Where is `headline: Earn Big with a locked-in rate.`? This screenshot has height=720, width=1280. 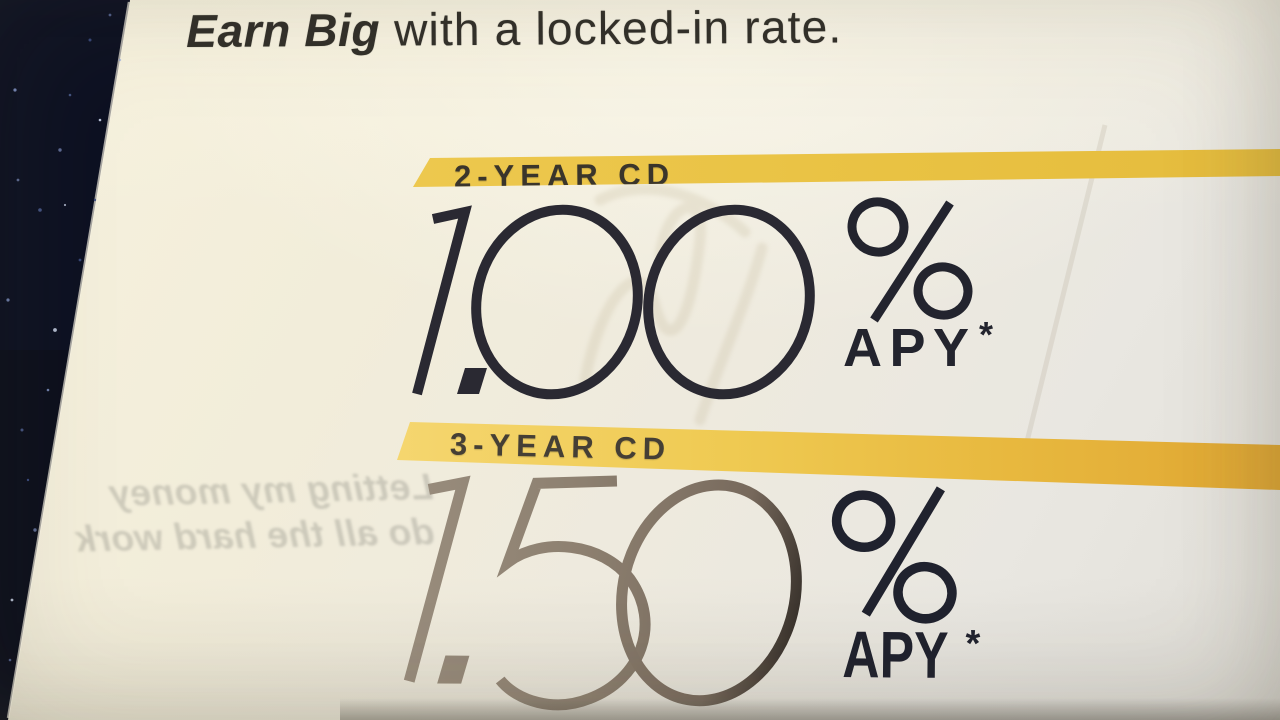 headline: Earn Big with a locked-in rate. is located at coordinates (514, 29).